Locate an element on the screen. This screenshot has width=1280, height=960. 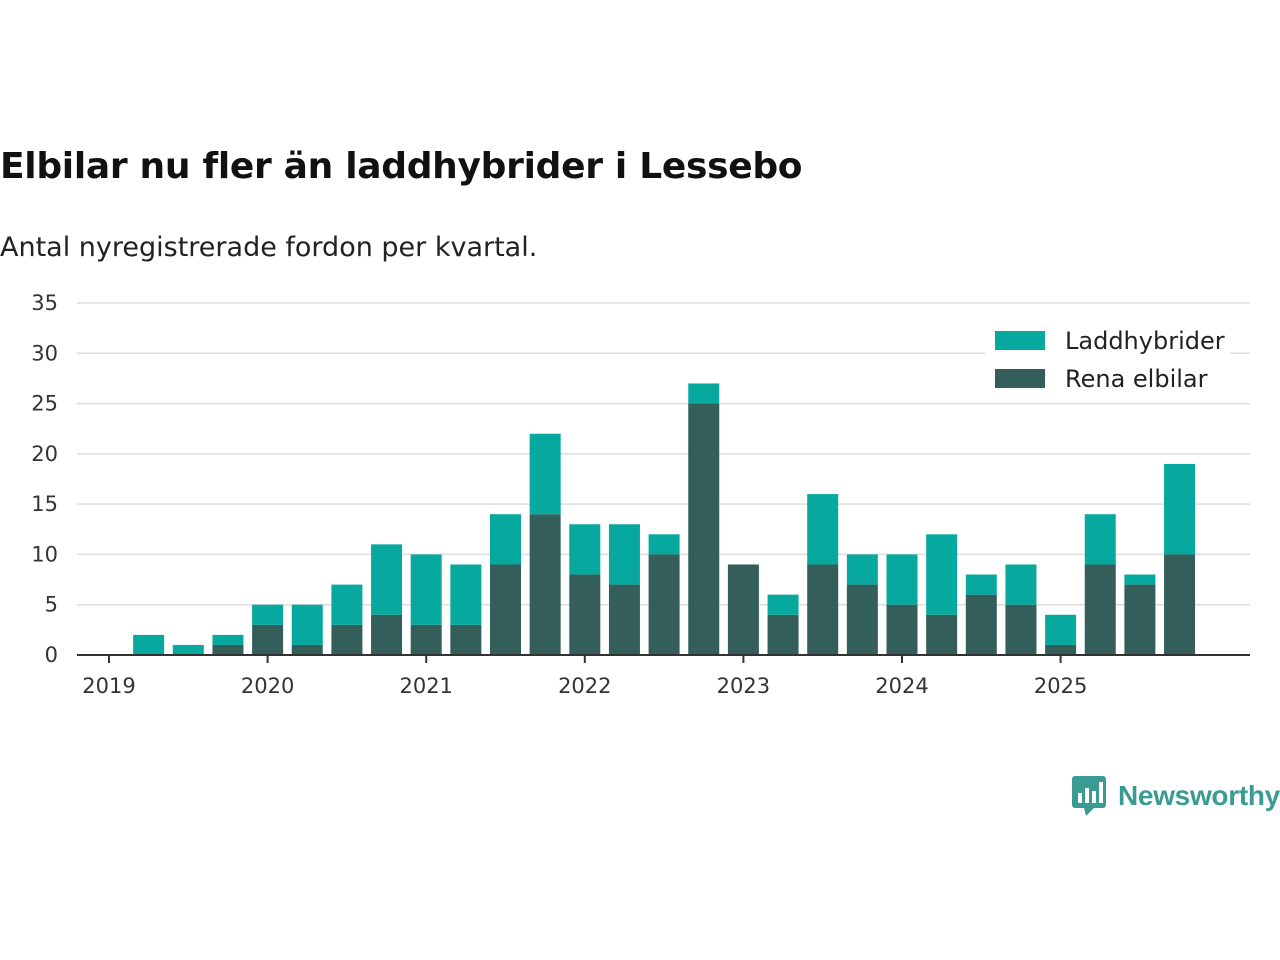
x-tick-label: 2023 is located at coordinates (743, 686).